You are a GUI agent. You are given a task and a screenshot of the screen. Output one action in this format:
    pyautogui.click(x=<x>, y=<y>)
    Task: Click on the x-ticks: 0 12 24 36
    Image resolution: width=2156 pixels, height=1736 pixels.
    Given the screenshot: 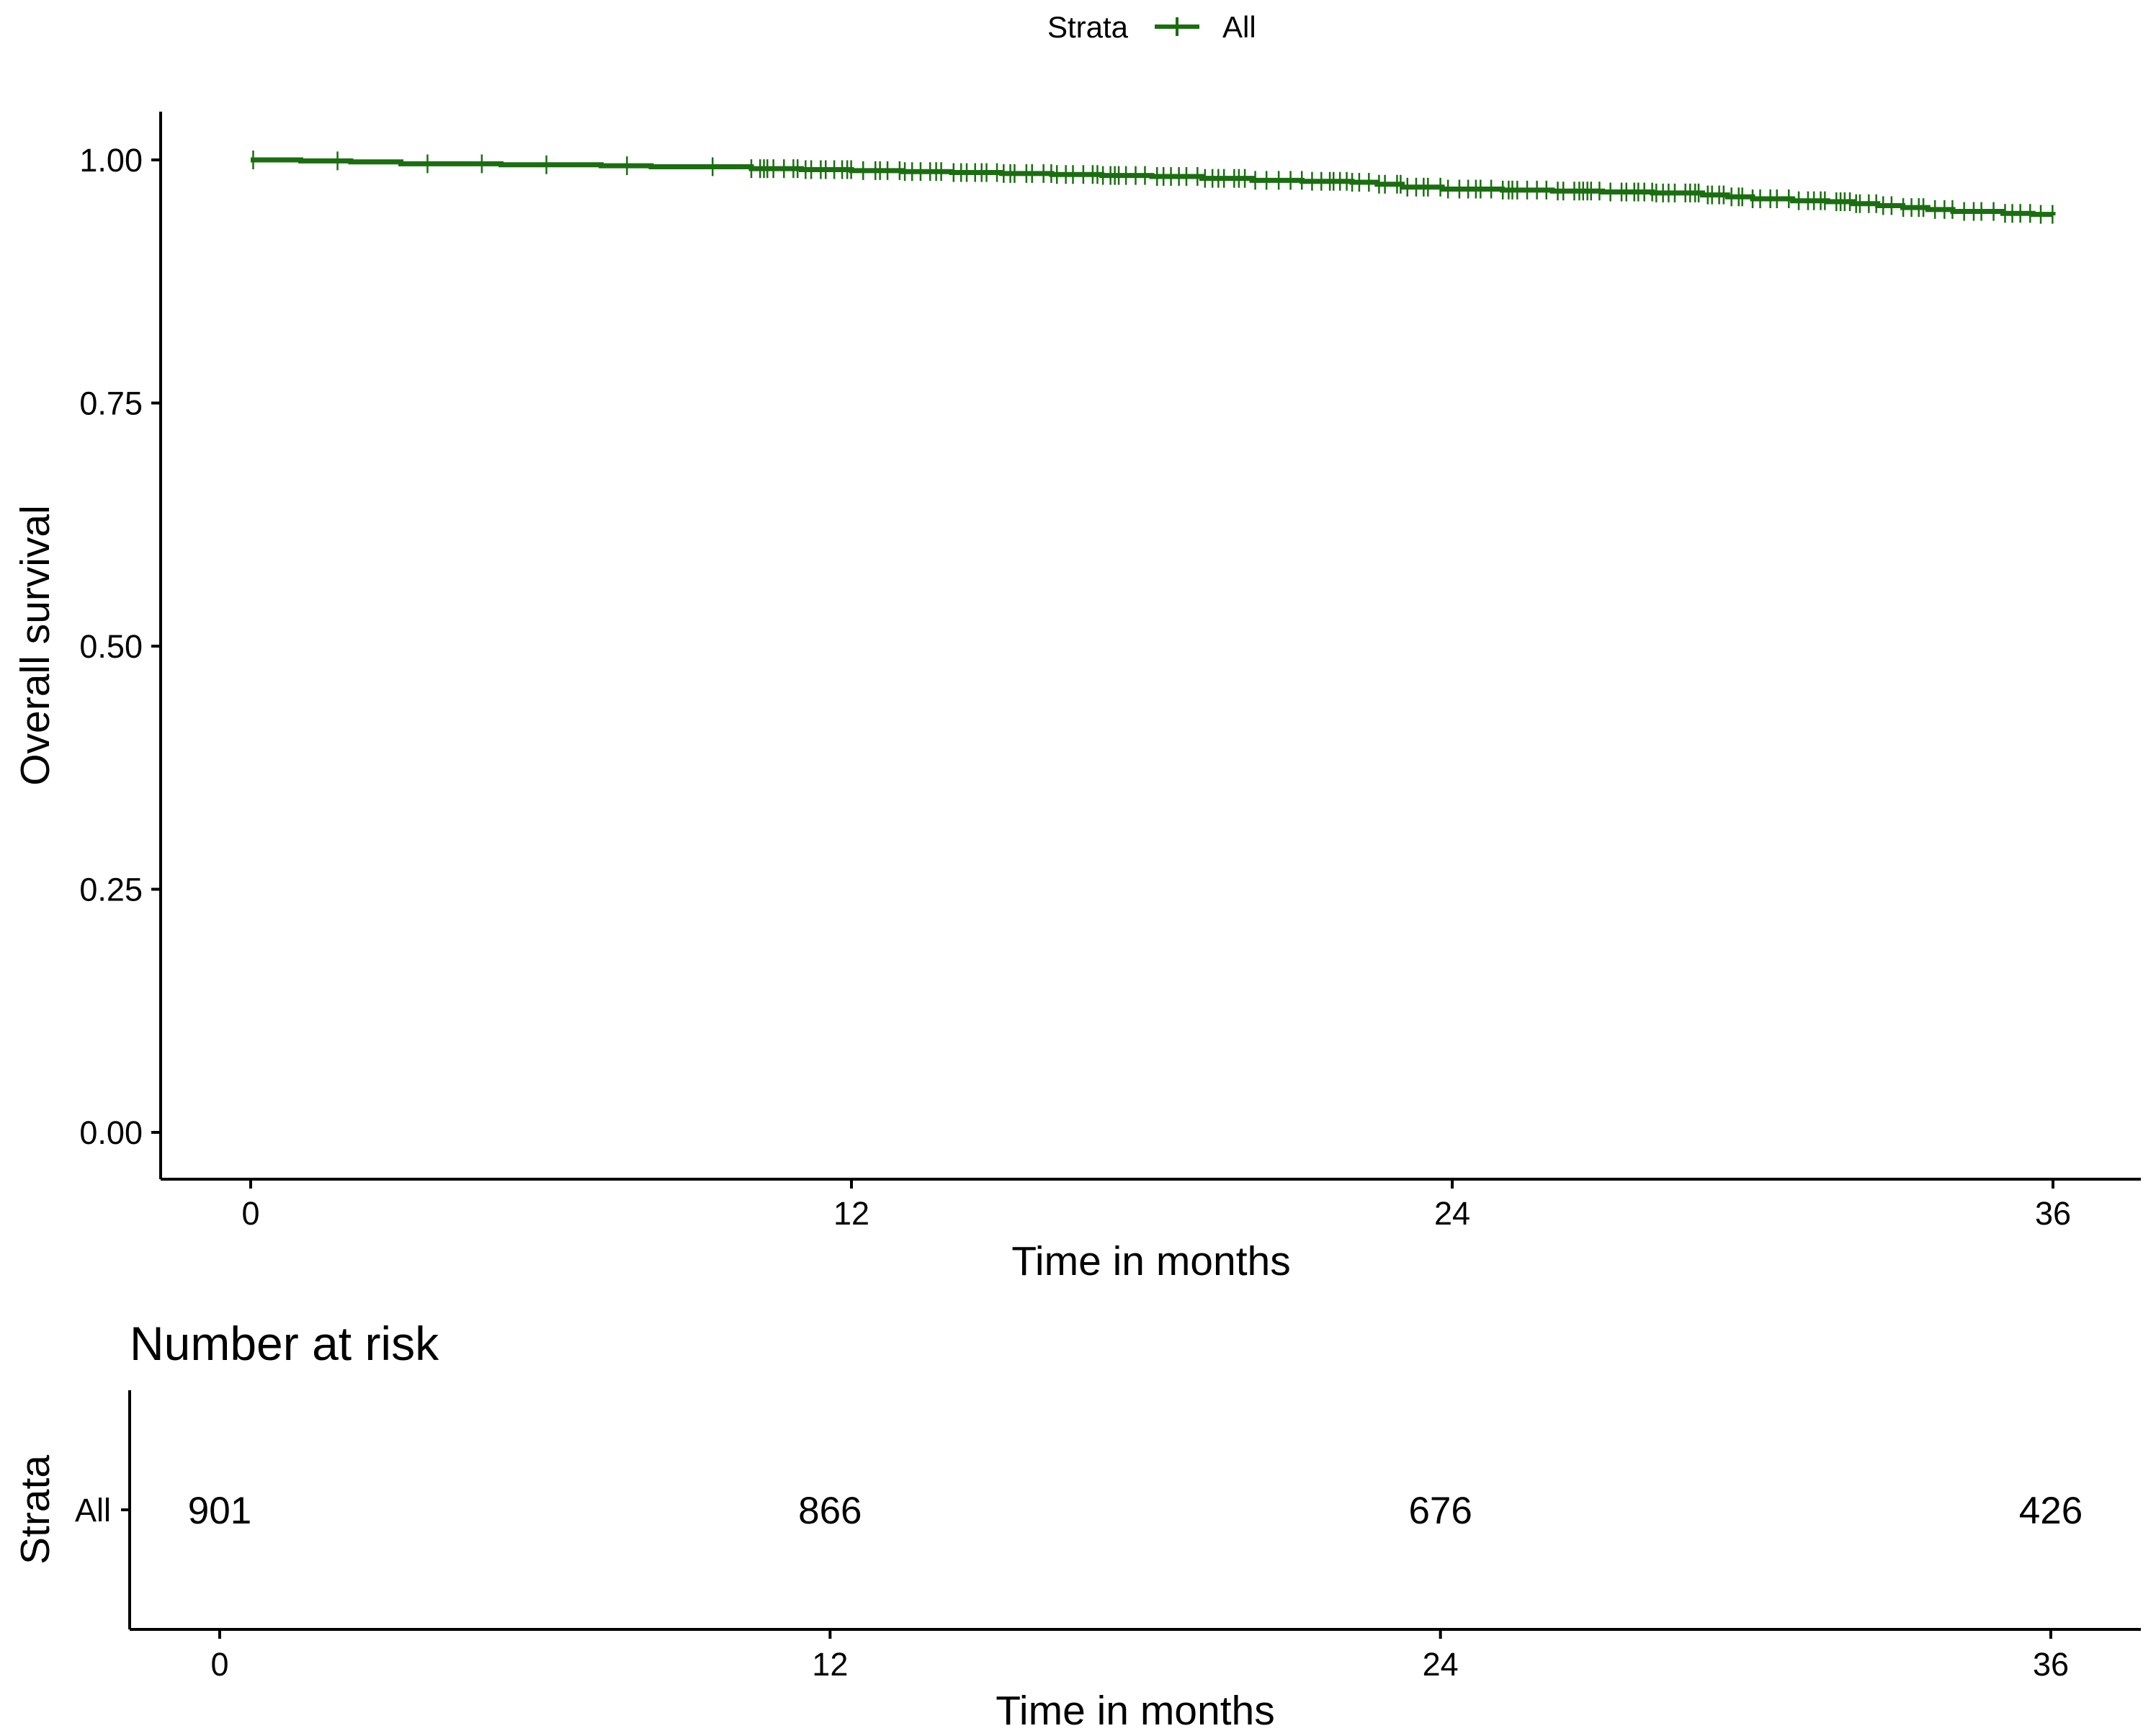 What is the action you would take?
    pyautogui.click(x=1156, y=1206)
    